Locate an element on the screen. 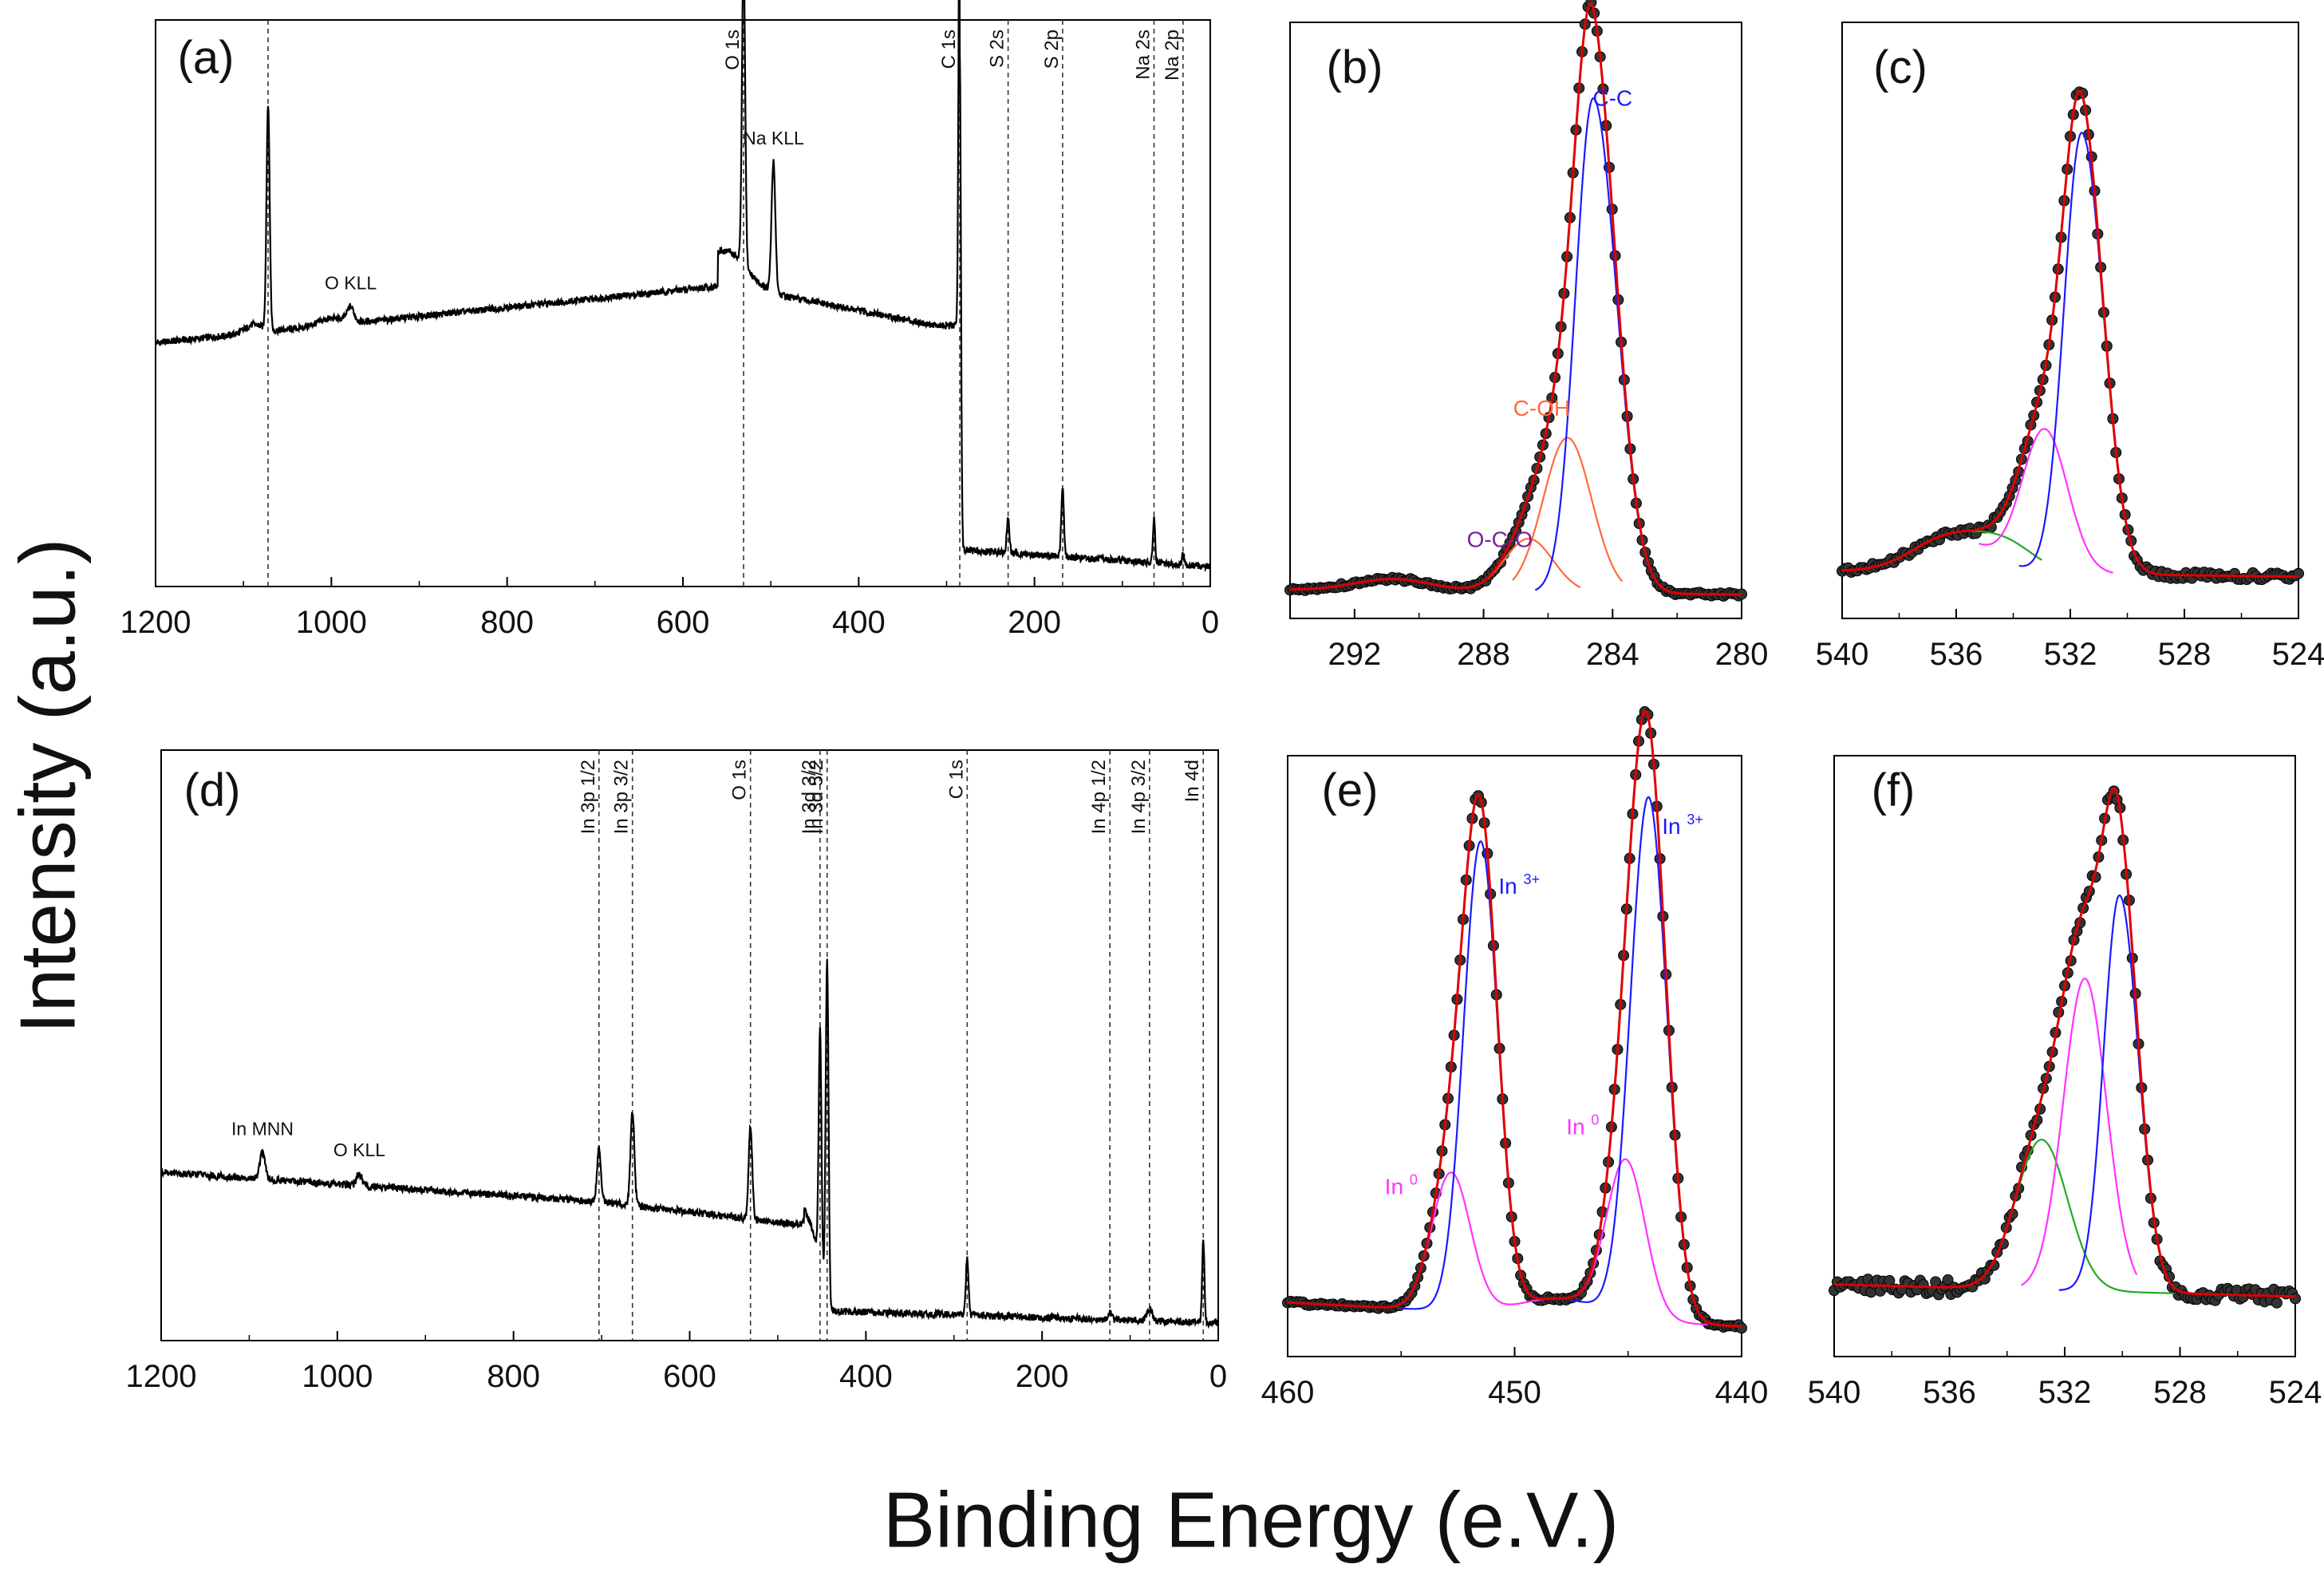  panel-label: (f) is located at coordinates (1894, 790).